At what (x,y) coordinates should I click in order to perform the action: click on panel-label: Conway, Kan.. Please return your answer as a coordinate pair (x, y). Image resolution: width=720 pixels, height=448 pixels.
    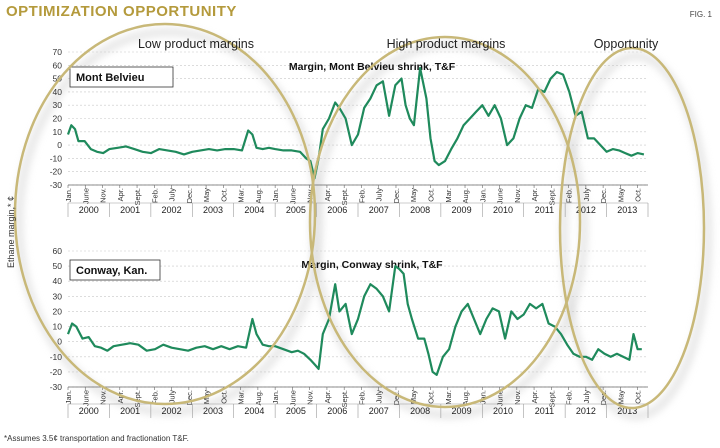
    Looking at the image, I should click on (111, 271).